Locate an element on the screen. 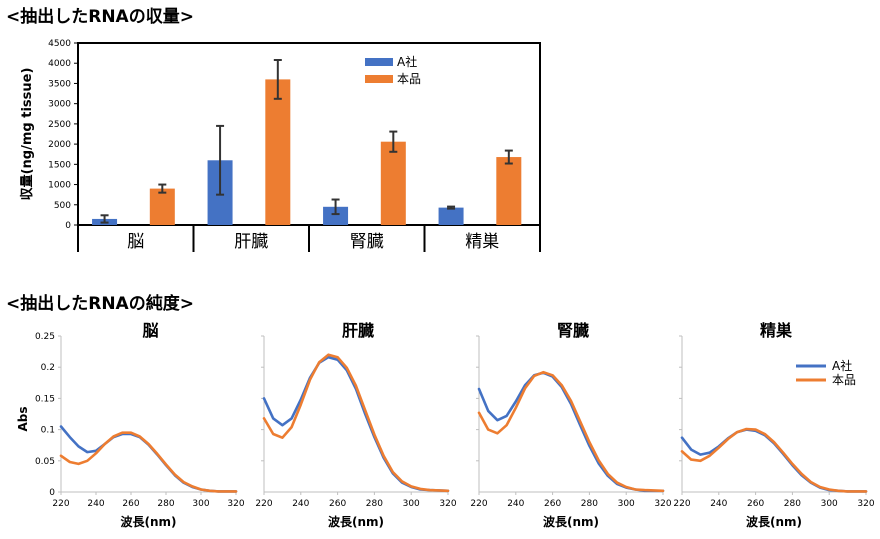 This screenshot has height=539, width=880. y-tick-label: 500 is located at coordinates (62, 206).